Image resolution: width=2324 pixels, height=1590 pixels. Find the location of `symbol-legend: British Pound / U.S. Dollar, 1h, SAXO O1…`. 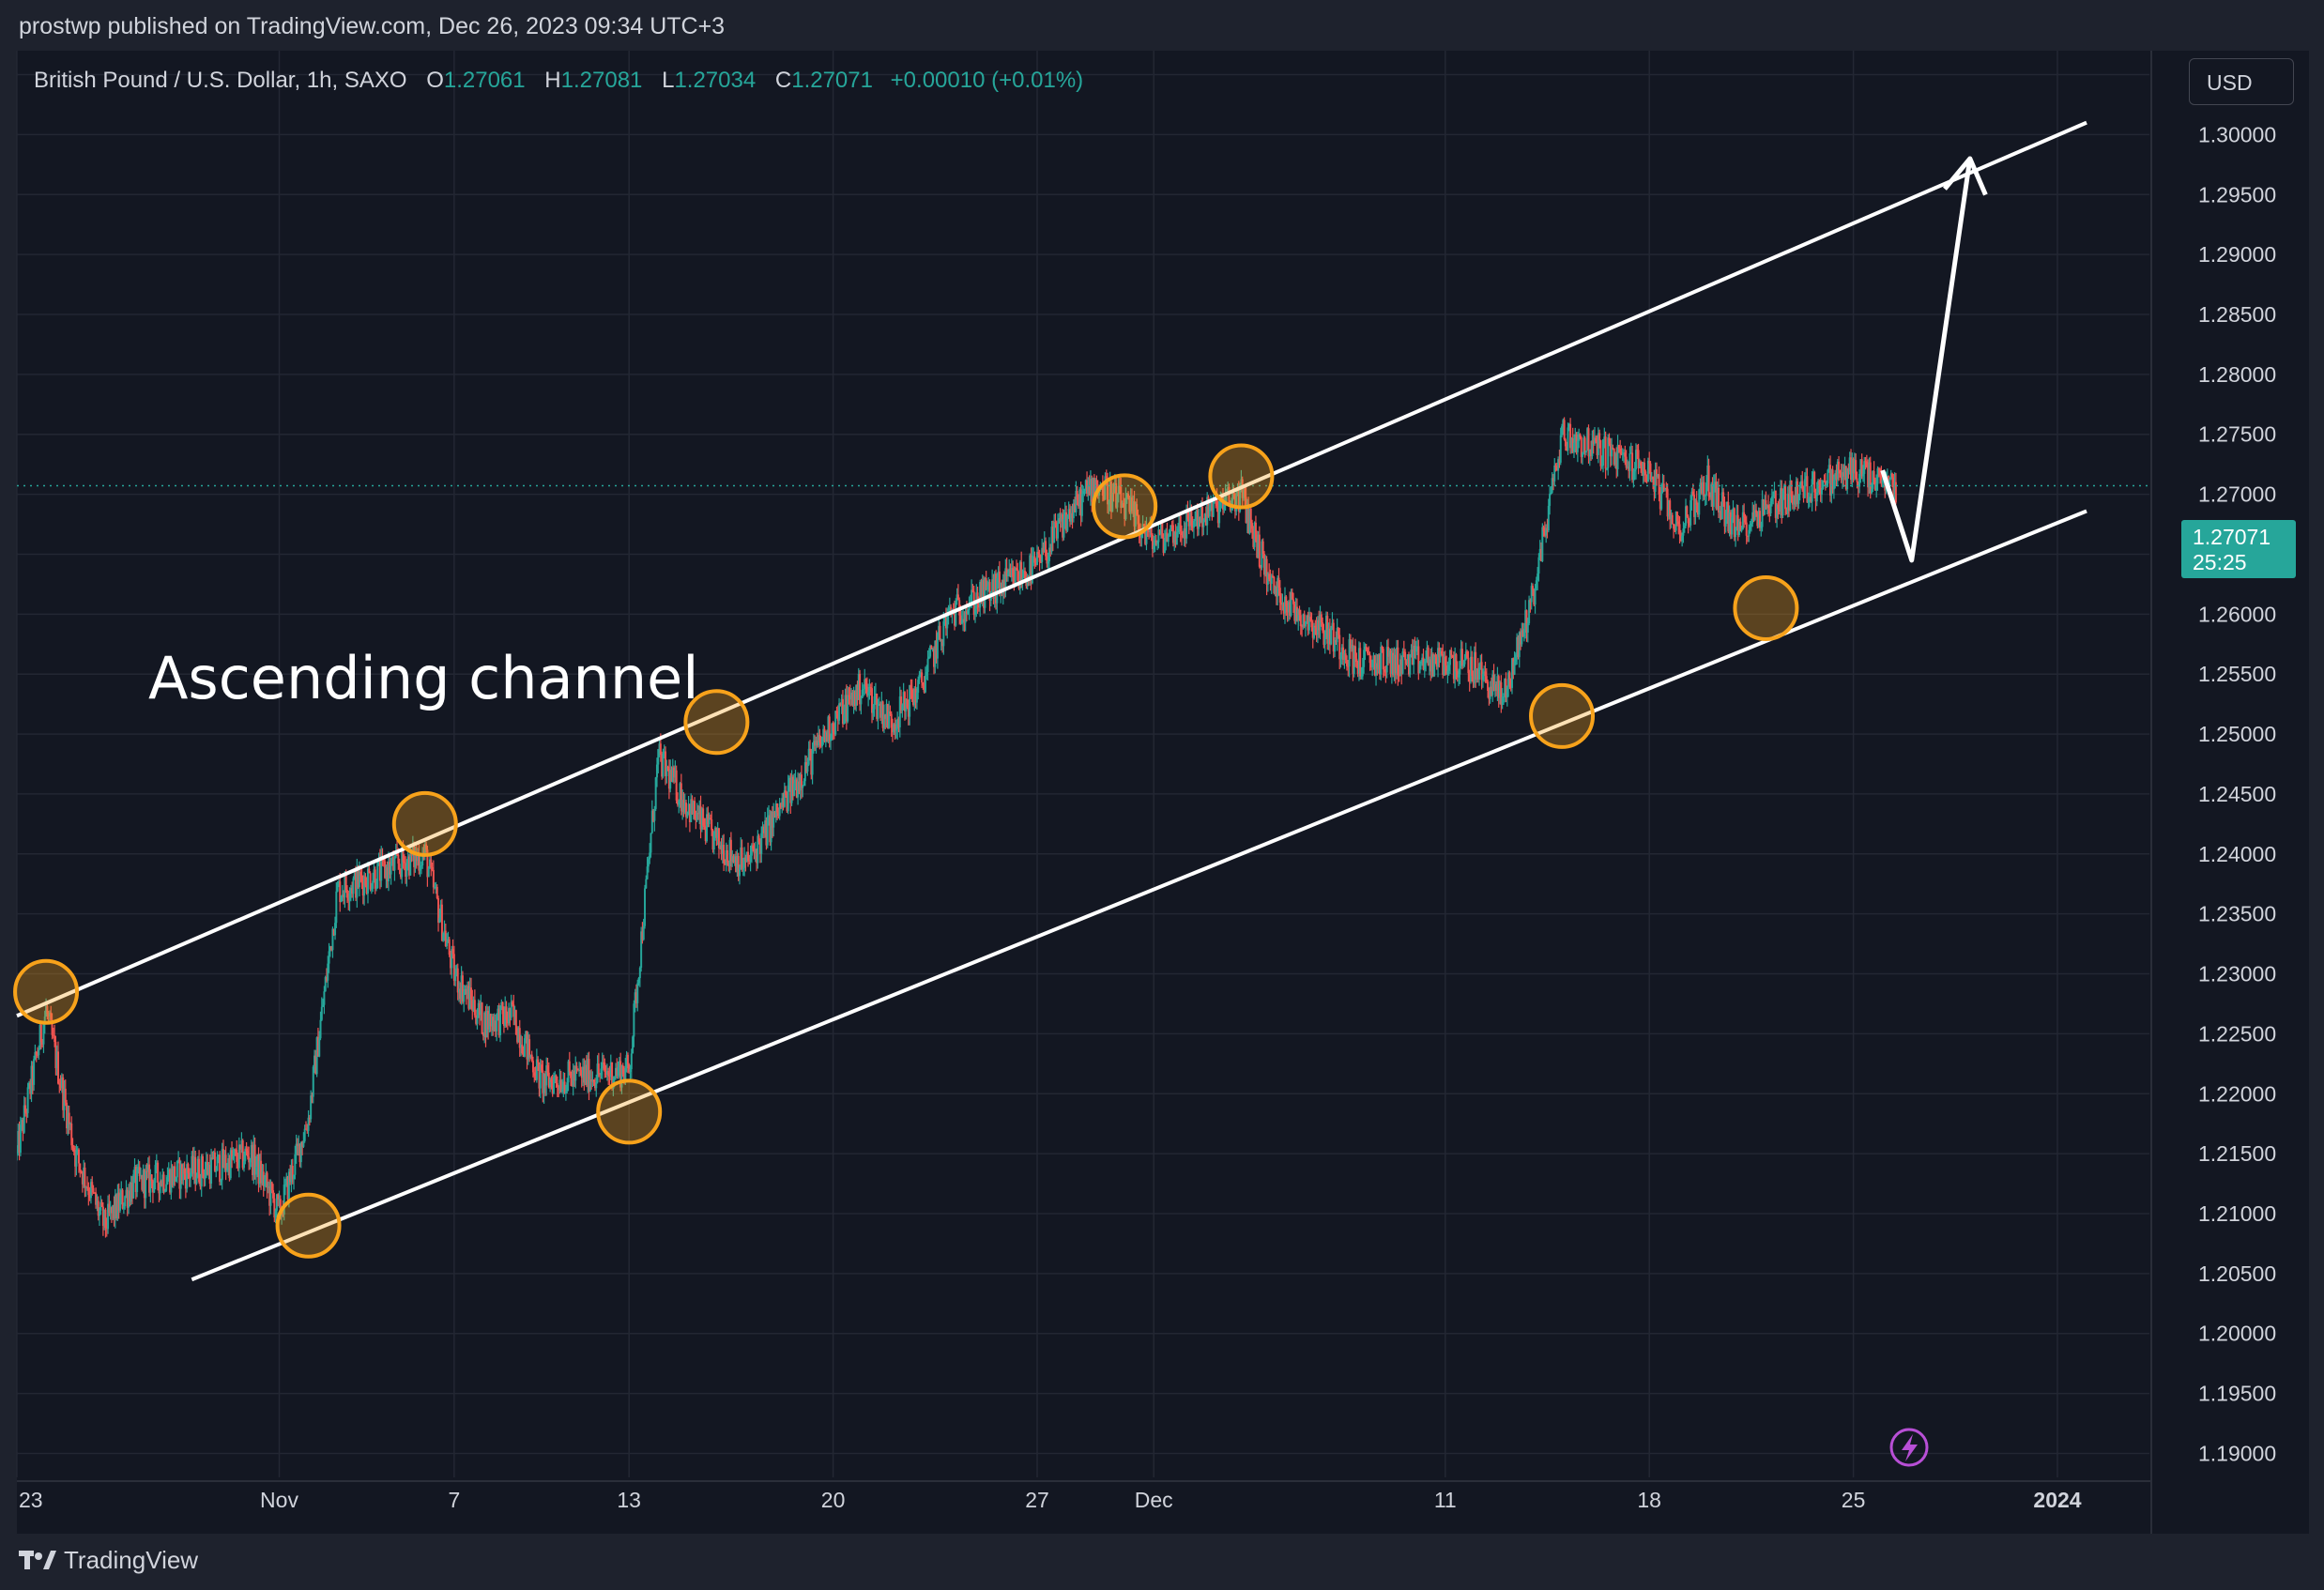

symbol-legend: British Pound / U.S. Dollar, 1h, SAXO O1… is located at coordinates (558, 81).